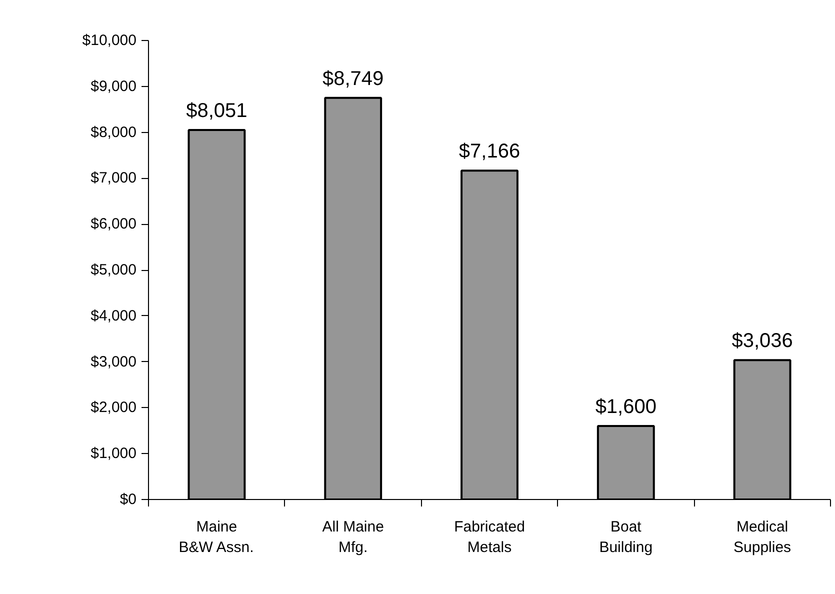 The width and height of the screenshot is (835, 594). I want to click on x-tick-label: Boat Building, so click(626, 537).